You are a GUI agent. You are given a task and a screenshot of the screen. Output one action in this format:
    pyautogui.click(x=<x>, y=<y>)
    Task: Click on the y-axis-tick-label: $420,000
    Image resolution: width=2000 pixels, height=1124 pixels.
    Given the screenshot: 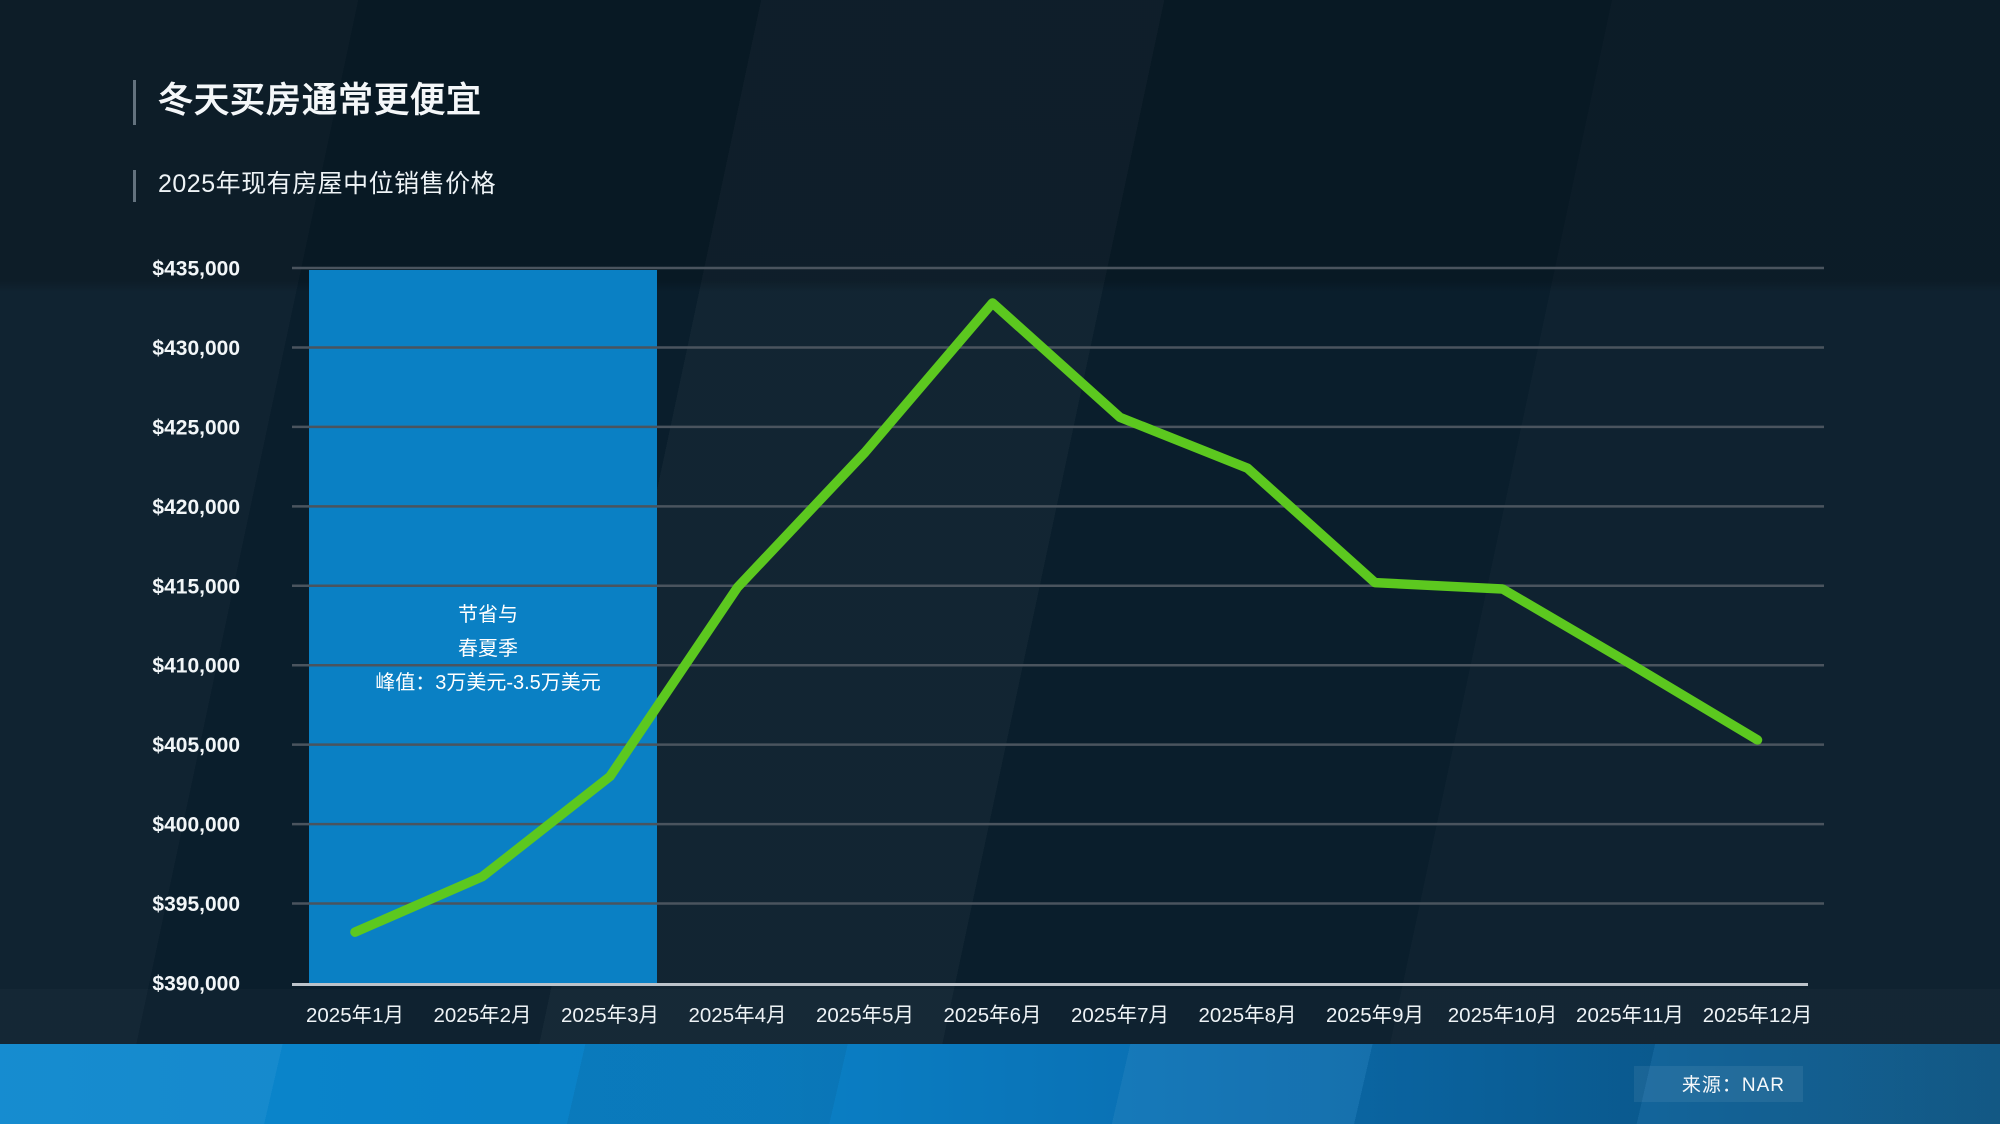 What is the action you would take?
    pyautogui.click(x=196, y=507)
    